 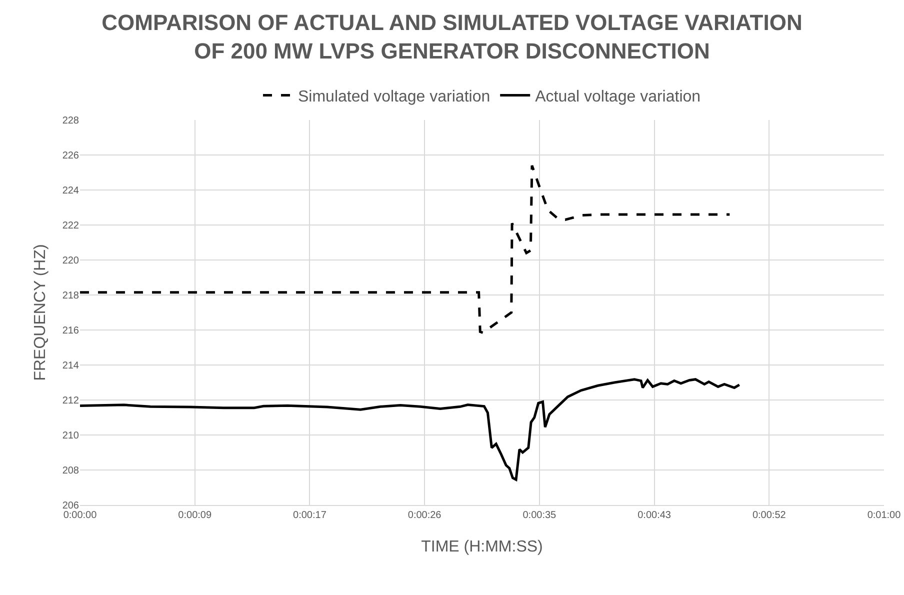 What do you see at coordinates (618, 97) in the screenshot?
I see `legend-label: Actual voltage variation` at bounding box center [618, 97].